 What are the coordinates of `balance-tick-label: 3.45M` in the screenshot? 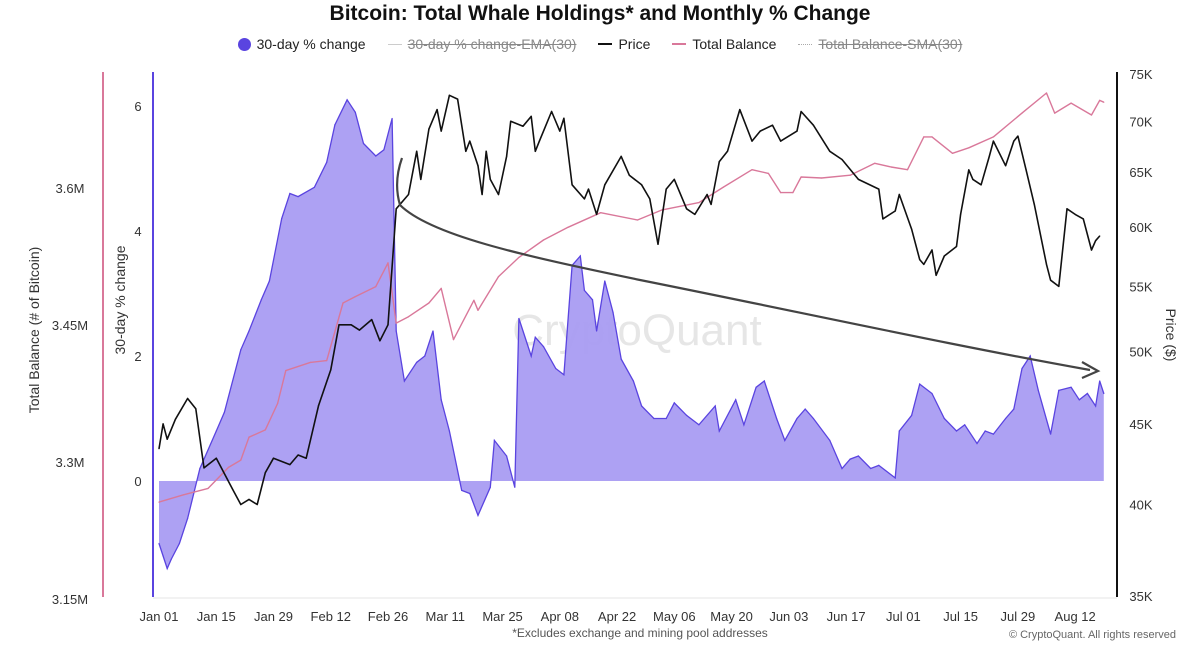 It's located at (70, 325).